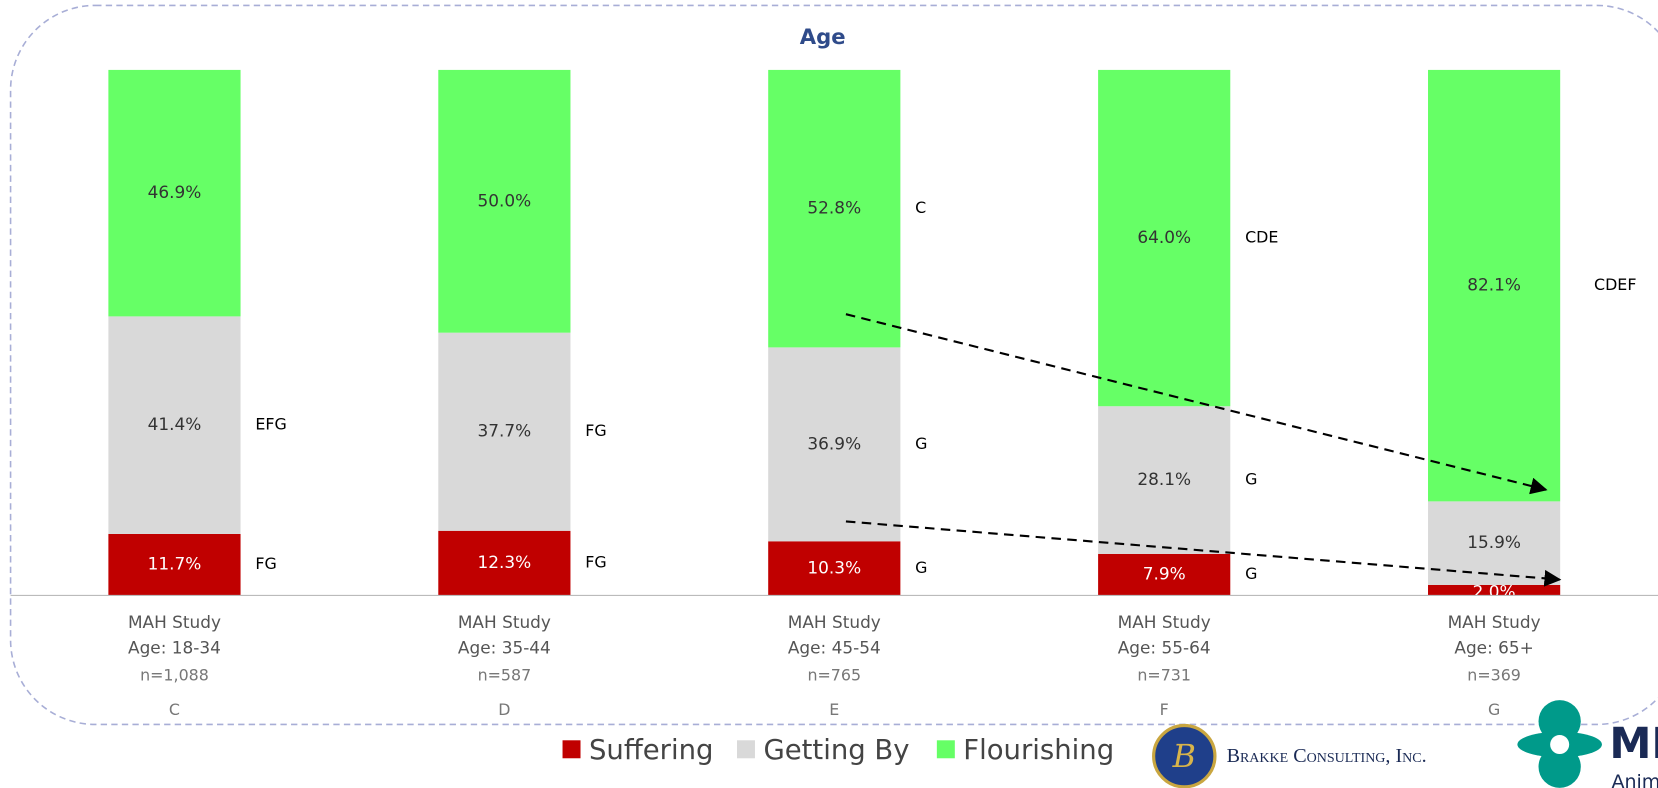 The width and height of the screenshot is (1658, 788). What do you see at coordinates (1184, 757) in the screenshot?
I see `svg-text: B` at bounding box center [1184, 757].